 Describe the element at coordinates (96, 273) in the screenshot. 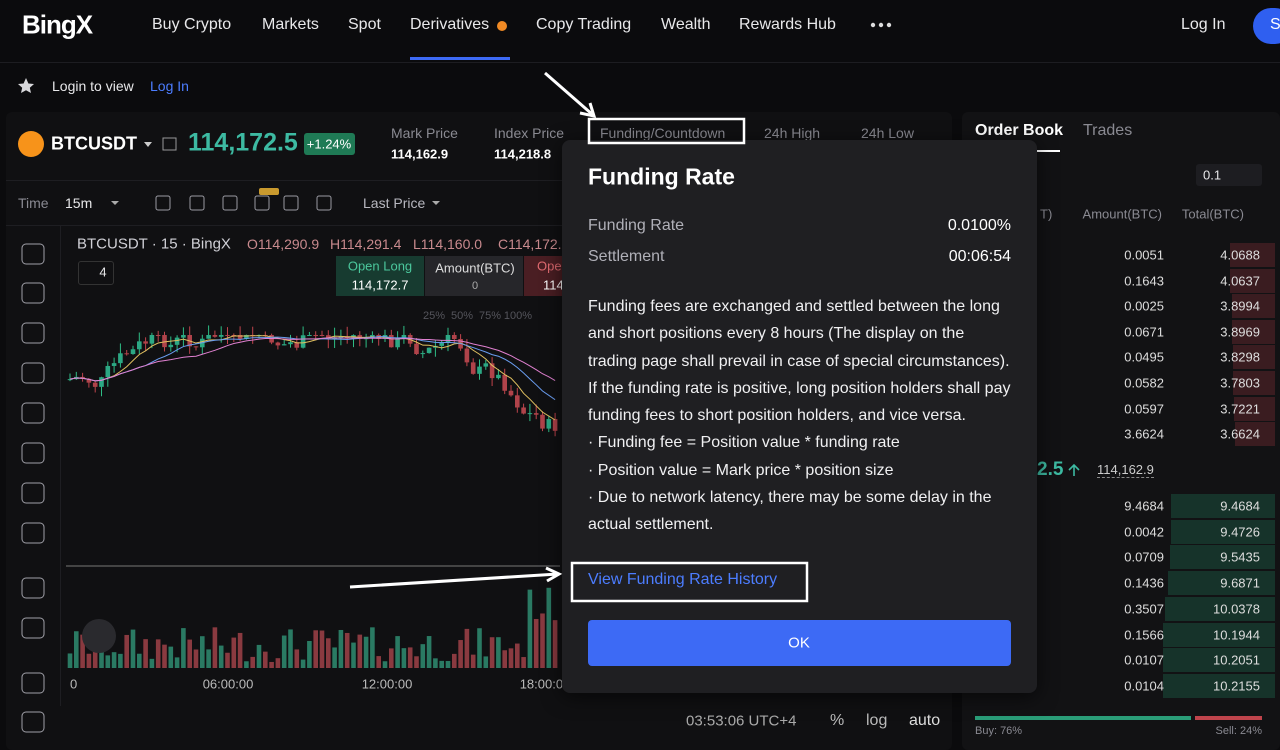

I see `indicator-toggle` at that location.